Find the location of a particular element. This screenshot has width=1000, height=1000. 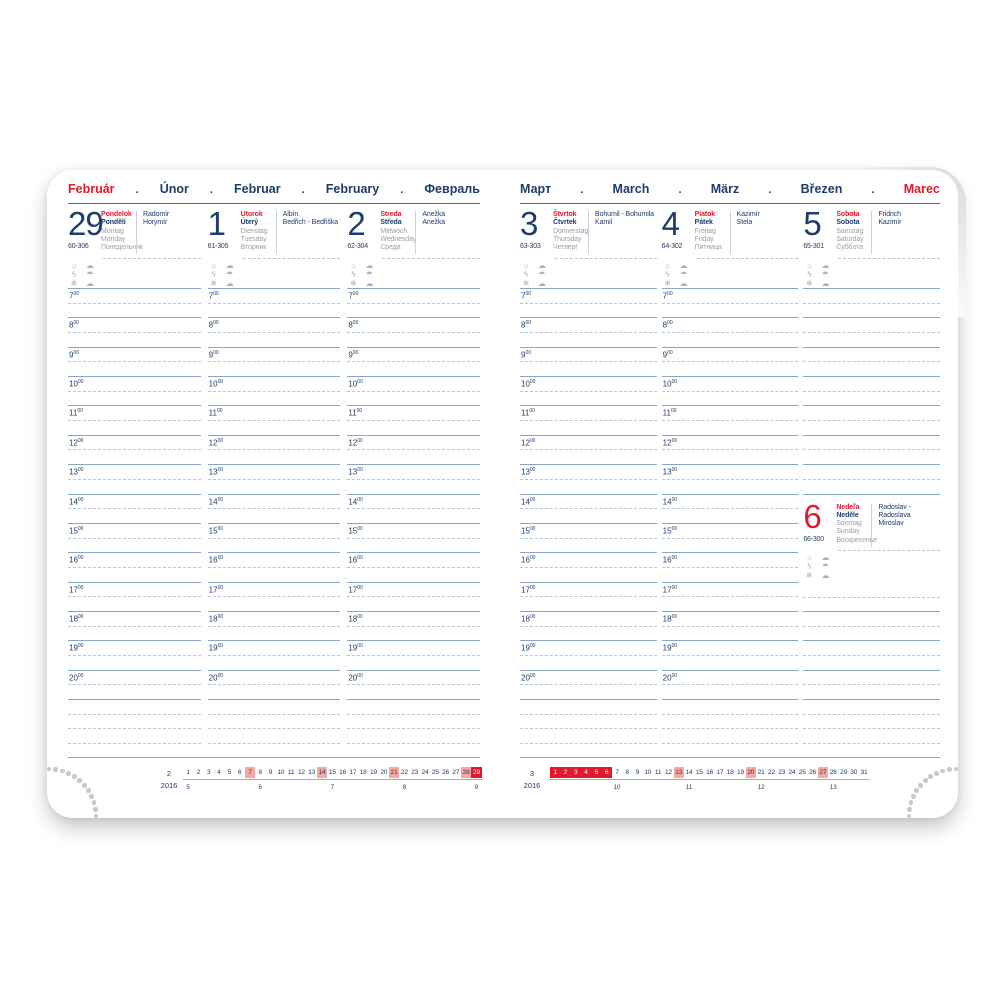

name-days: Radomír Horymír is located at coordinates (156, 219).